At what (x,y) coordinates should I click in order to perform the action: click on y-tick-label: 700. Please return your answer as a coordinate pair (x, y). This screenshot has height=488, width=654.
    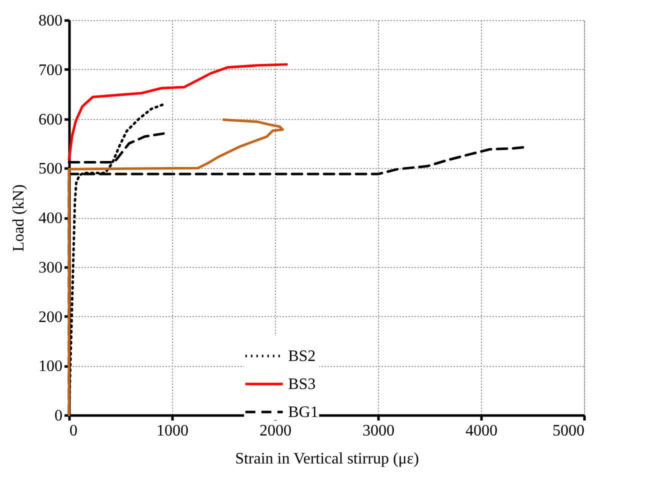
    Looking at the image, I should click on (50, 70).